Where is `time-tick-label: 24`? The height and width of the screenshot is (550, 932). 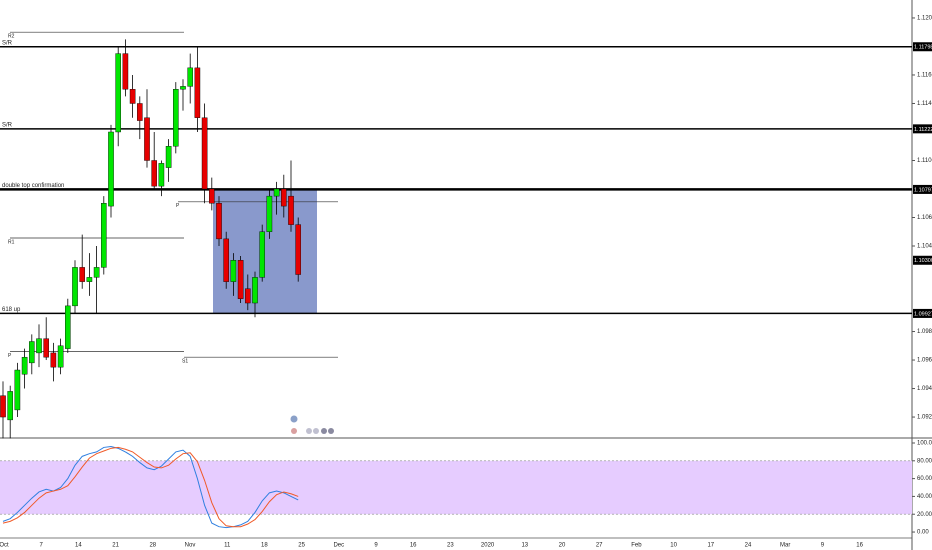
time-tick-label: 24 is located at coordinates (748, 546).